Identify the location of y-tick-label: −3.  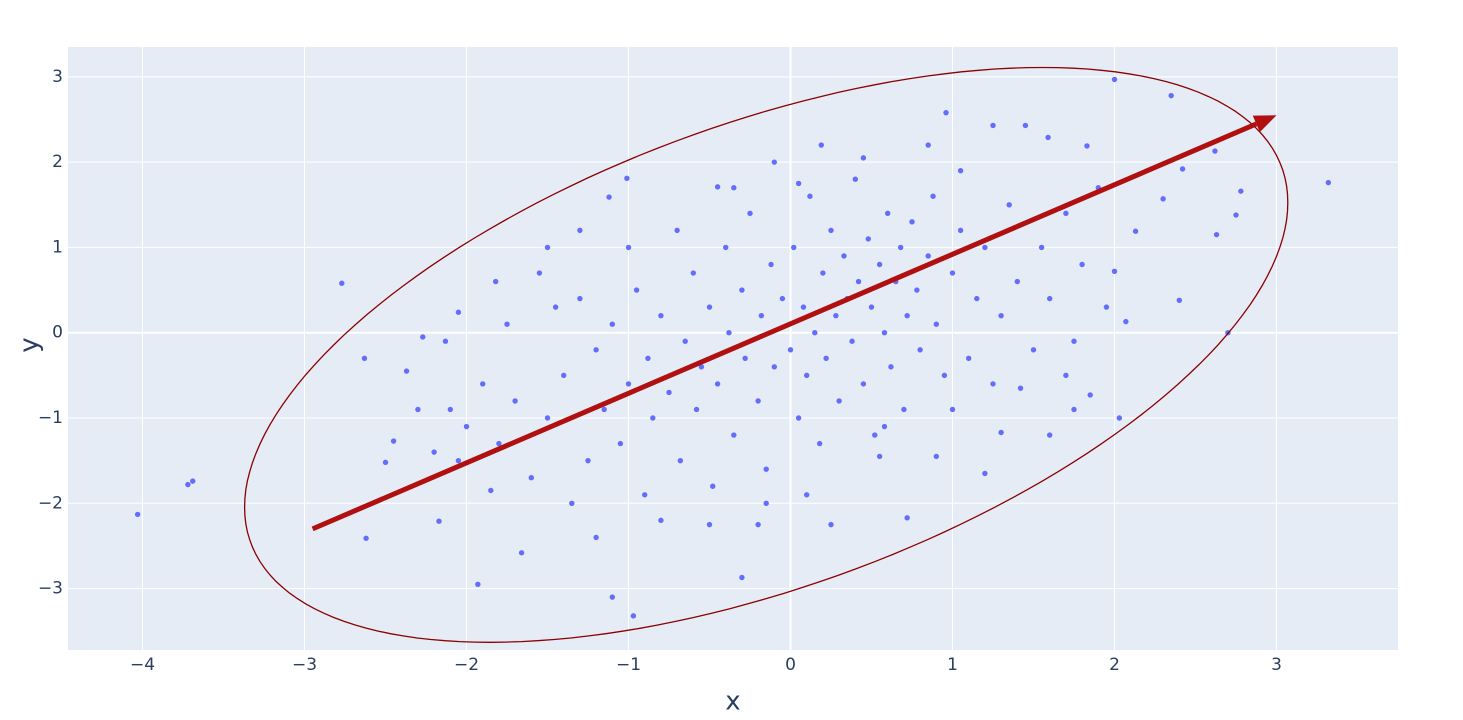
(50, 589).